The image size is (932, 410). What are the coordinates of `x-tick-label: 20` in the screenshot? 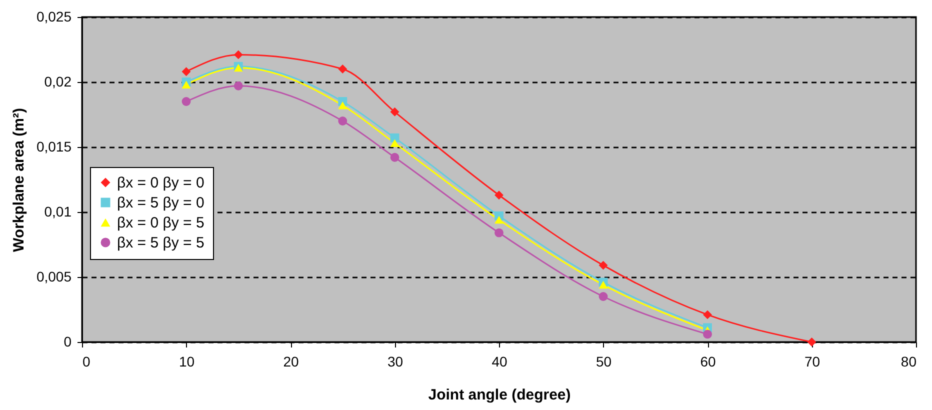 It's located at (291, 362).